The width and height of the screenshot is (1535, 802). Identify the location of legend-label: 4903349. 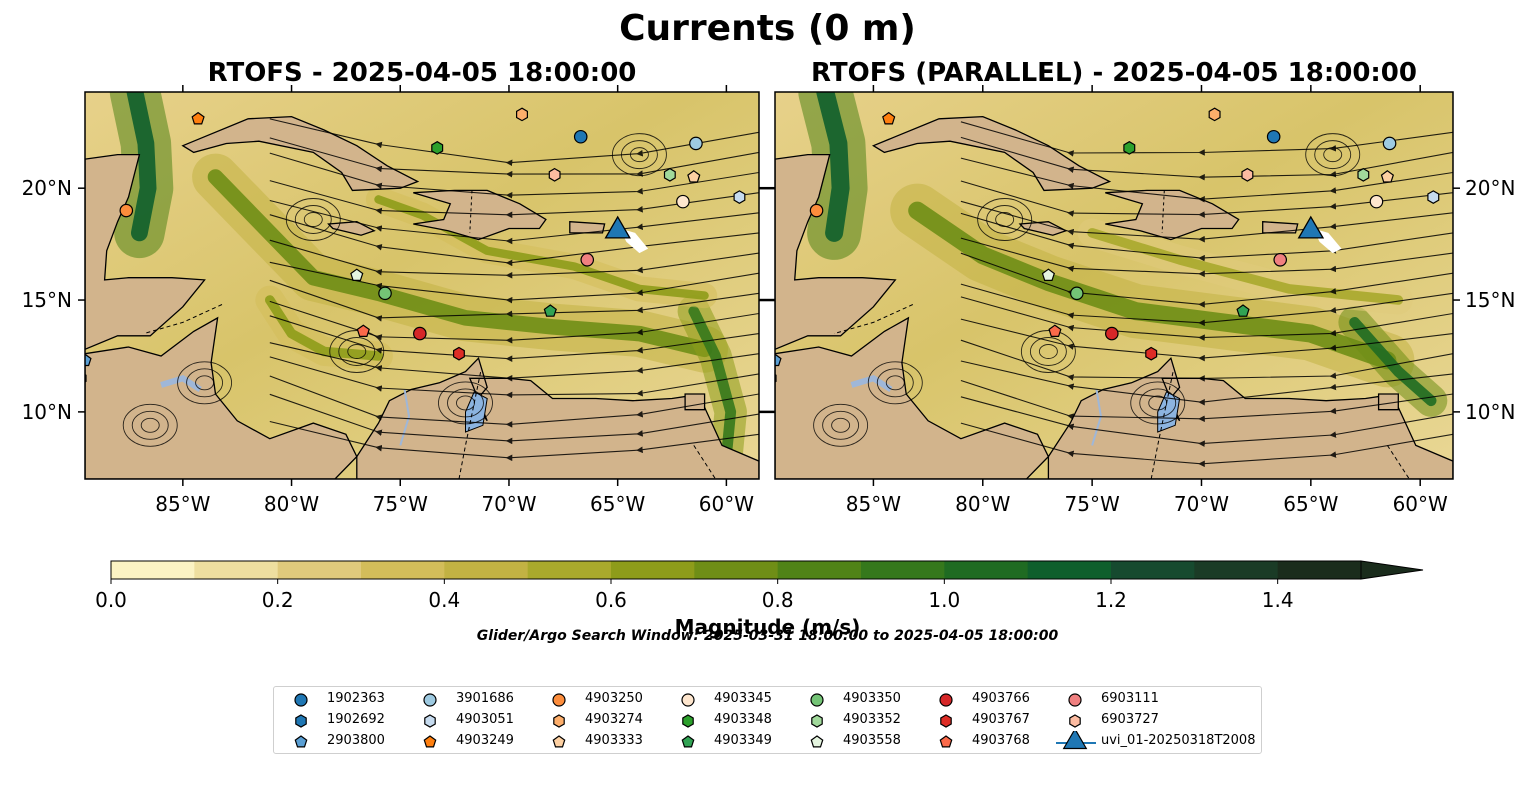
(743, 740).